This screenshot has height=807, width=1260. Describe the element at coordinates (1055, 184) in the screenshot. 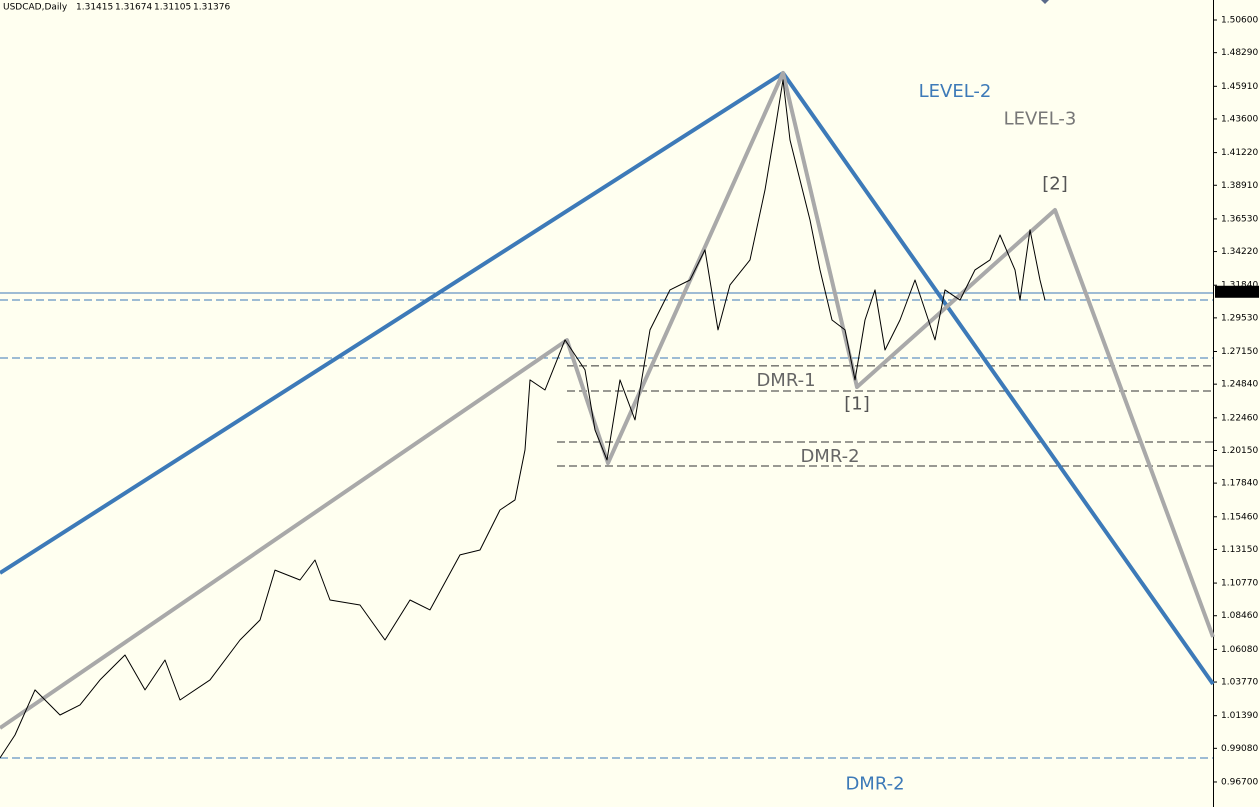

I see `annotation: [2]` at that location.